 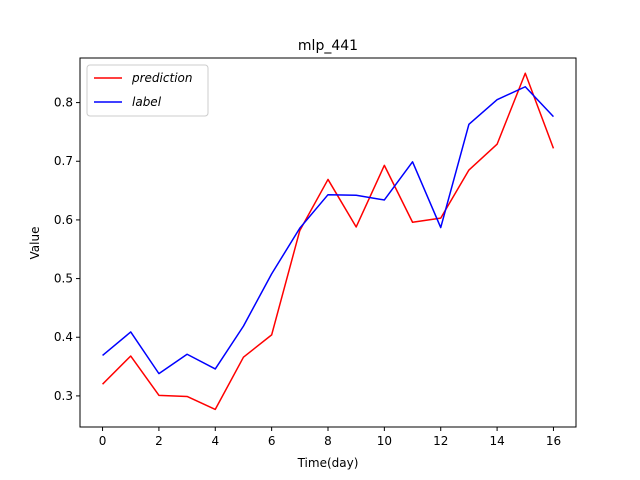 I want to click on y-tick-label: 0.7, so click(x=63, y=161).